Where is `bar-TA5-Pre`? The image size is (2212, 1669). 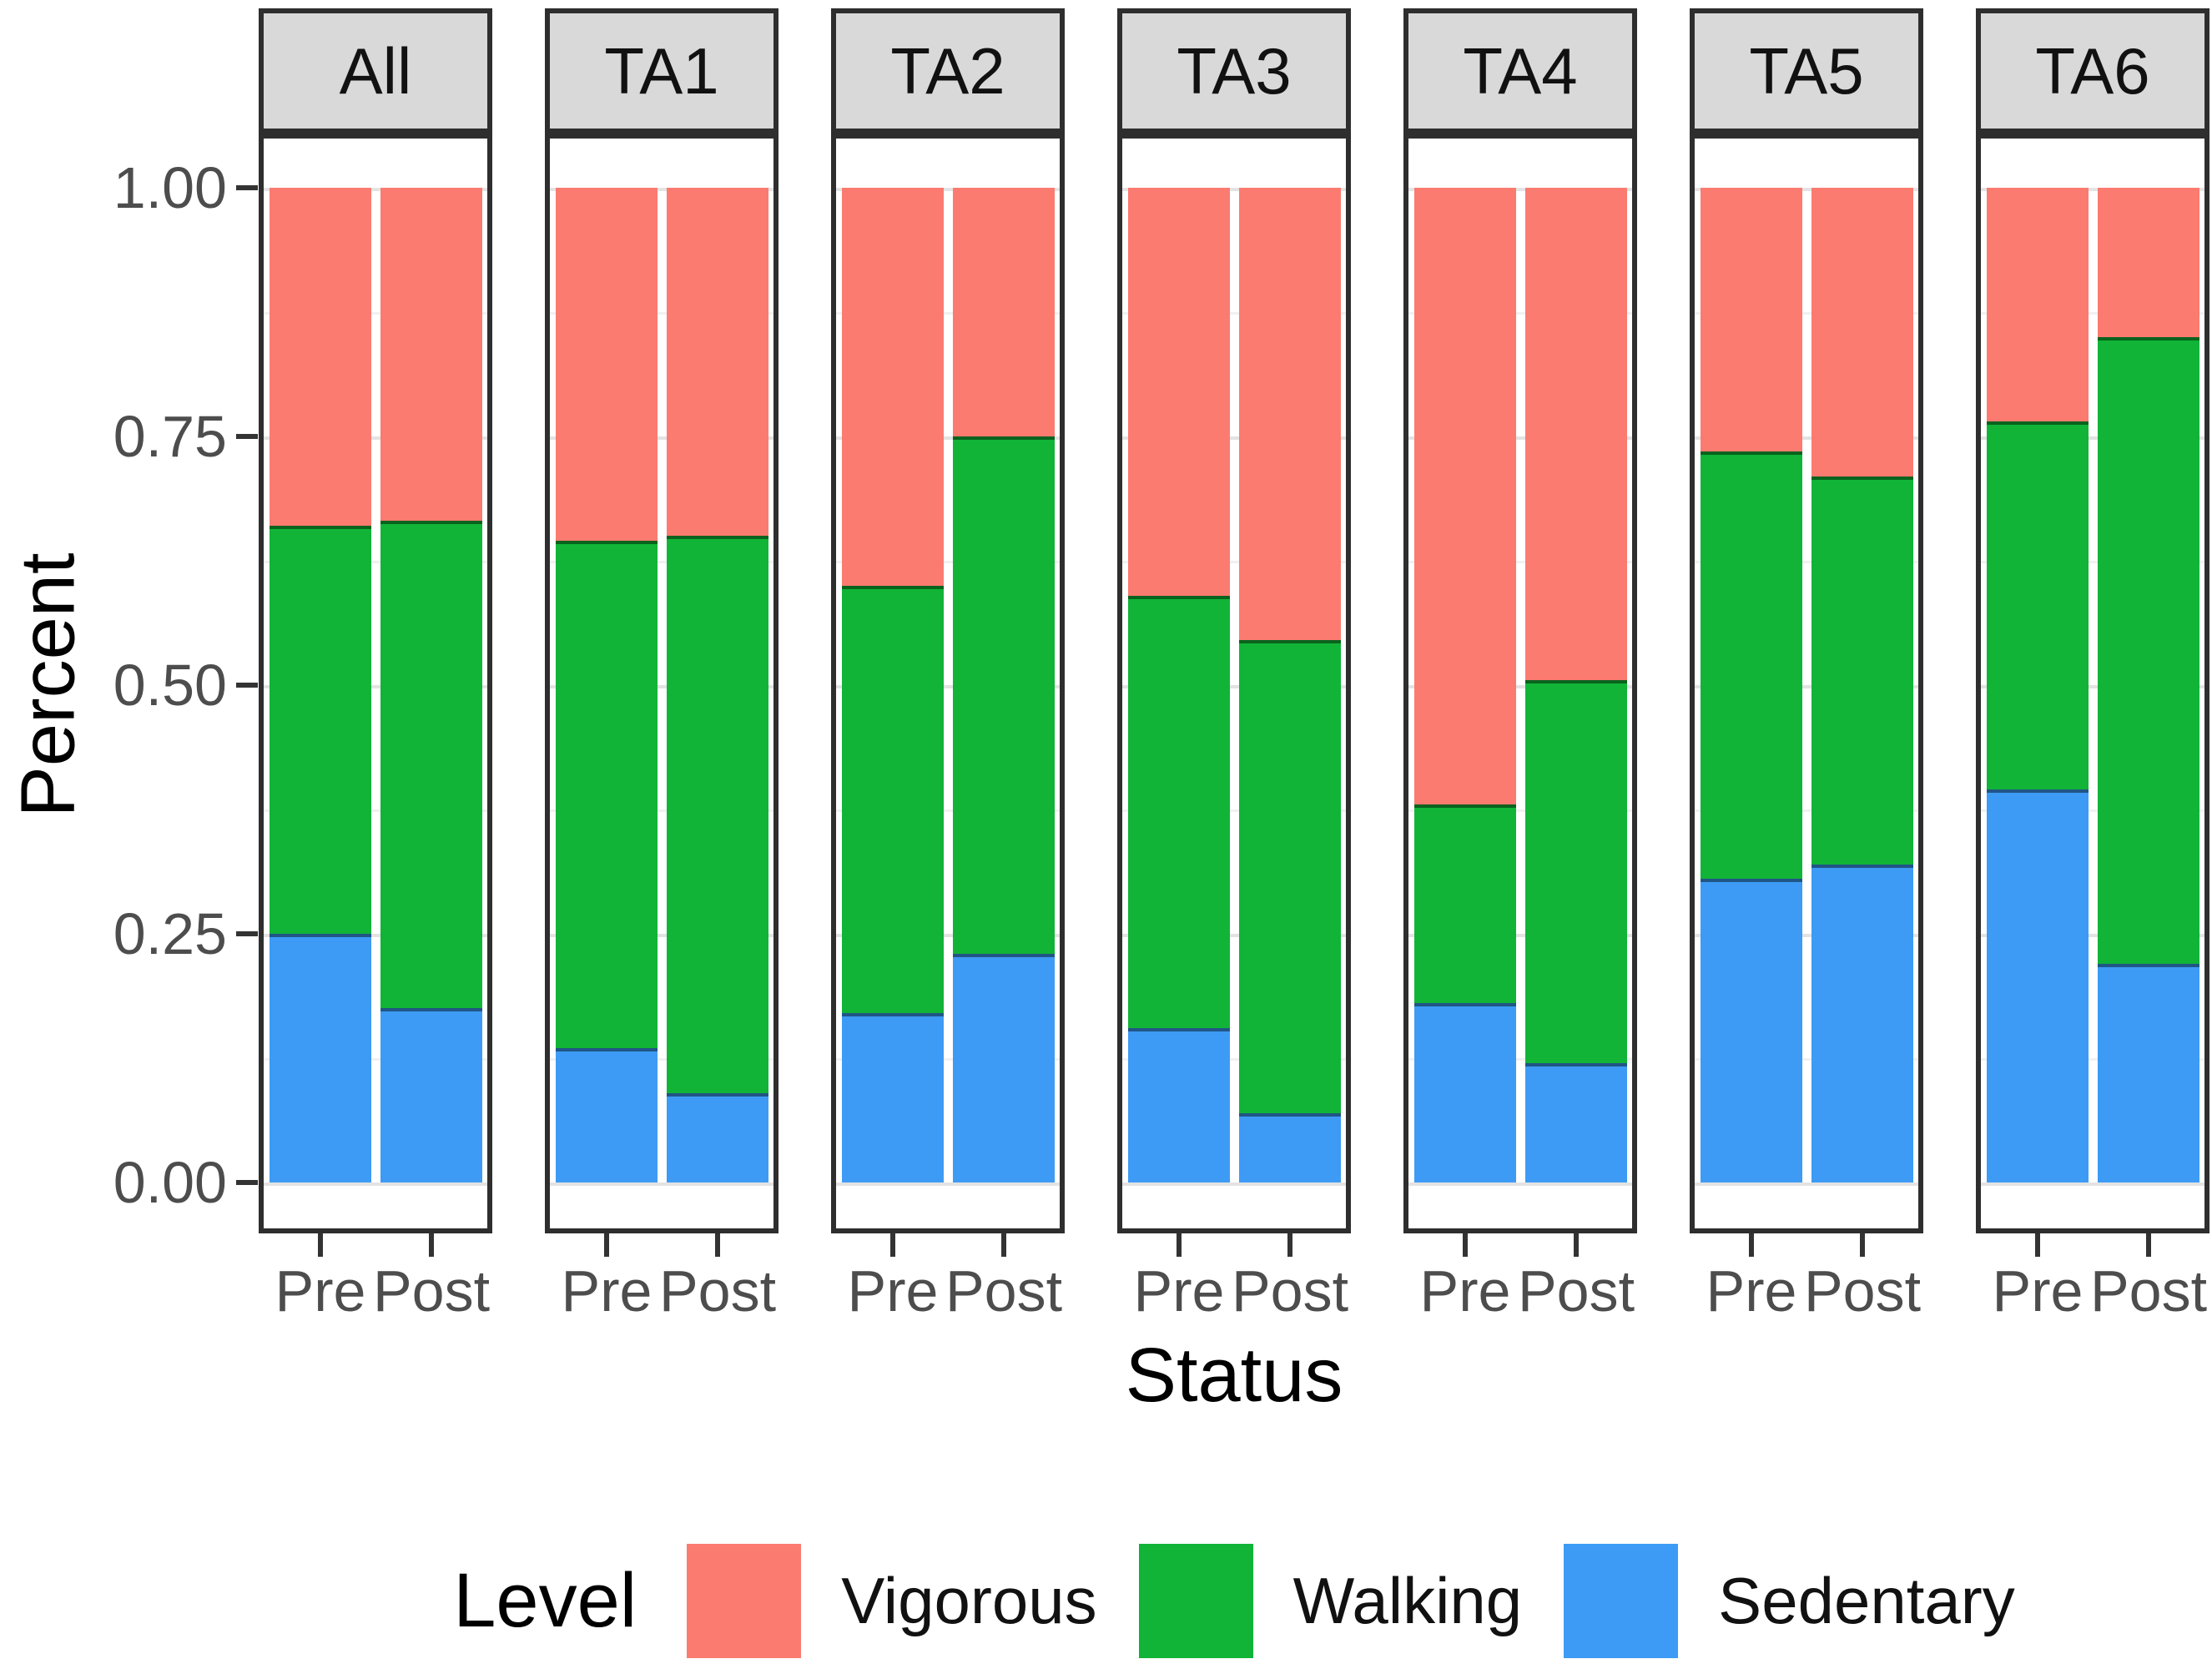
bar-TA5-Pre is located at coordinates (1751, 685).